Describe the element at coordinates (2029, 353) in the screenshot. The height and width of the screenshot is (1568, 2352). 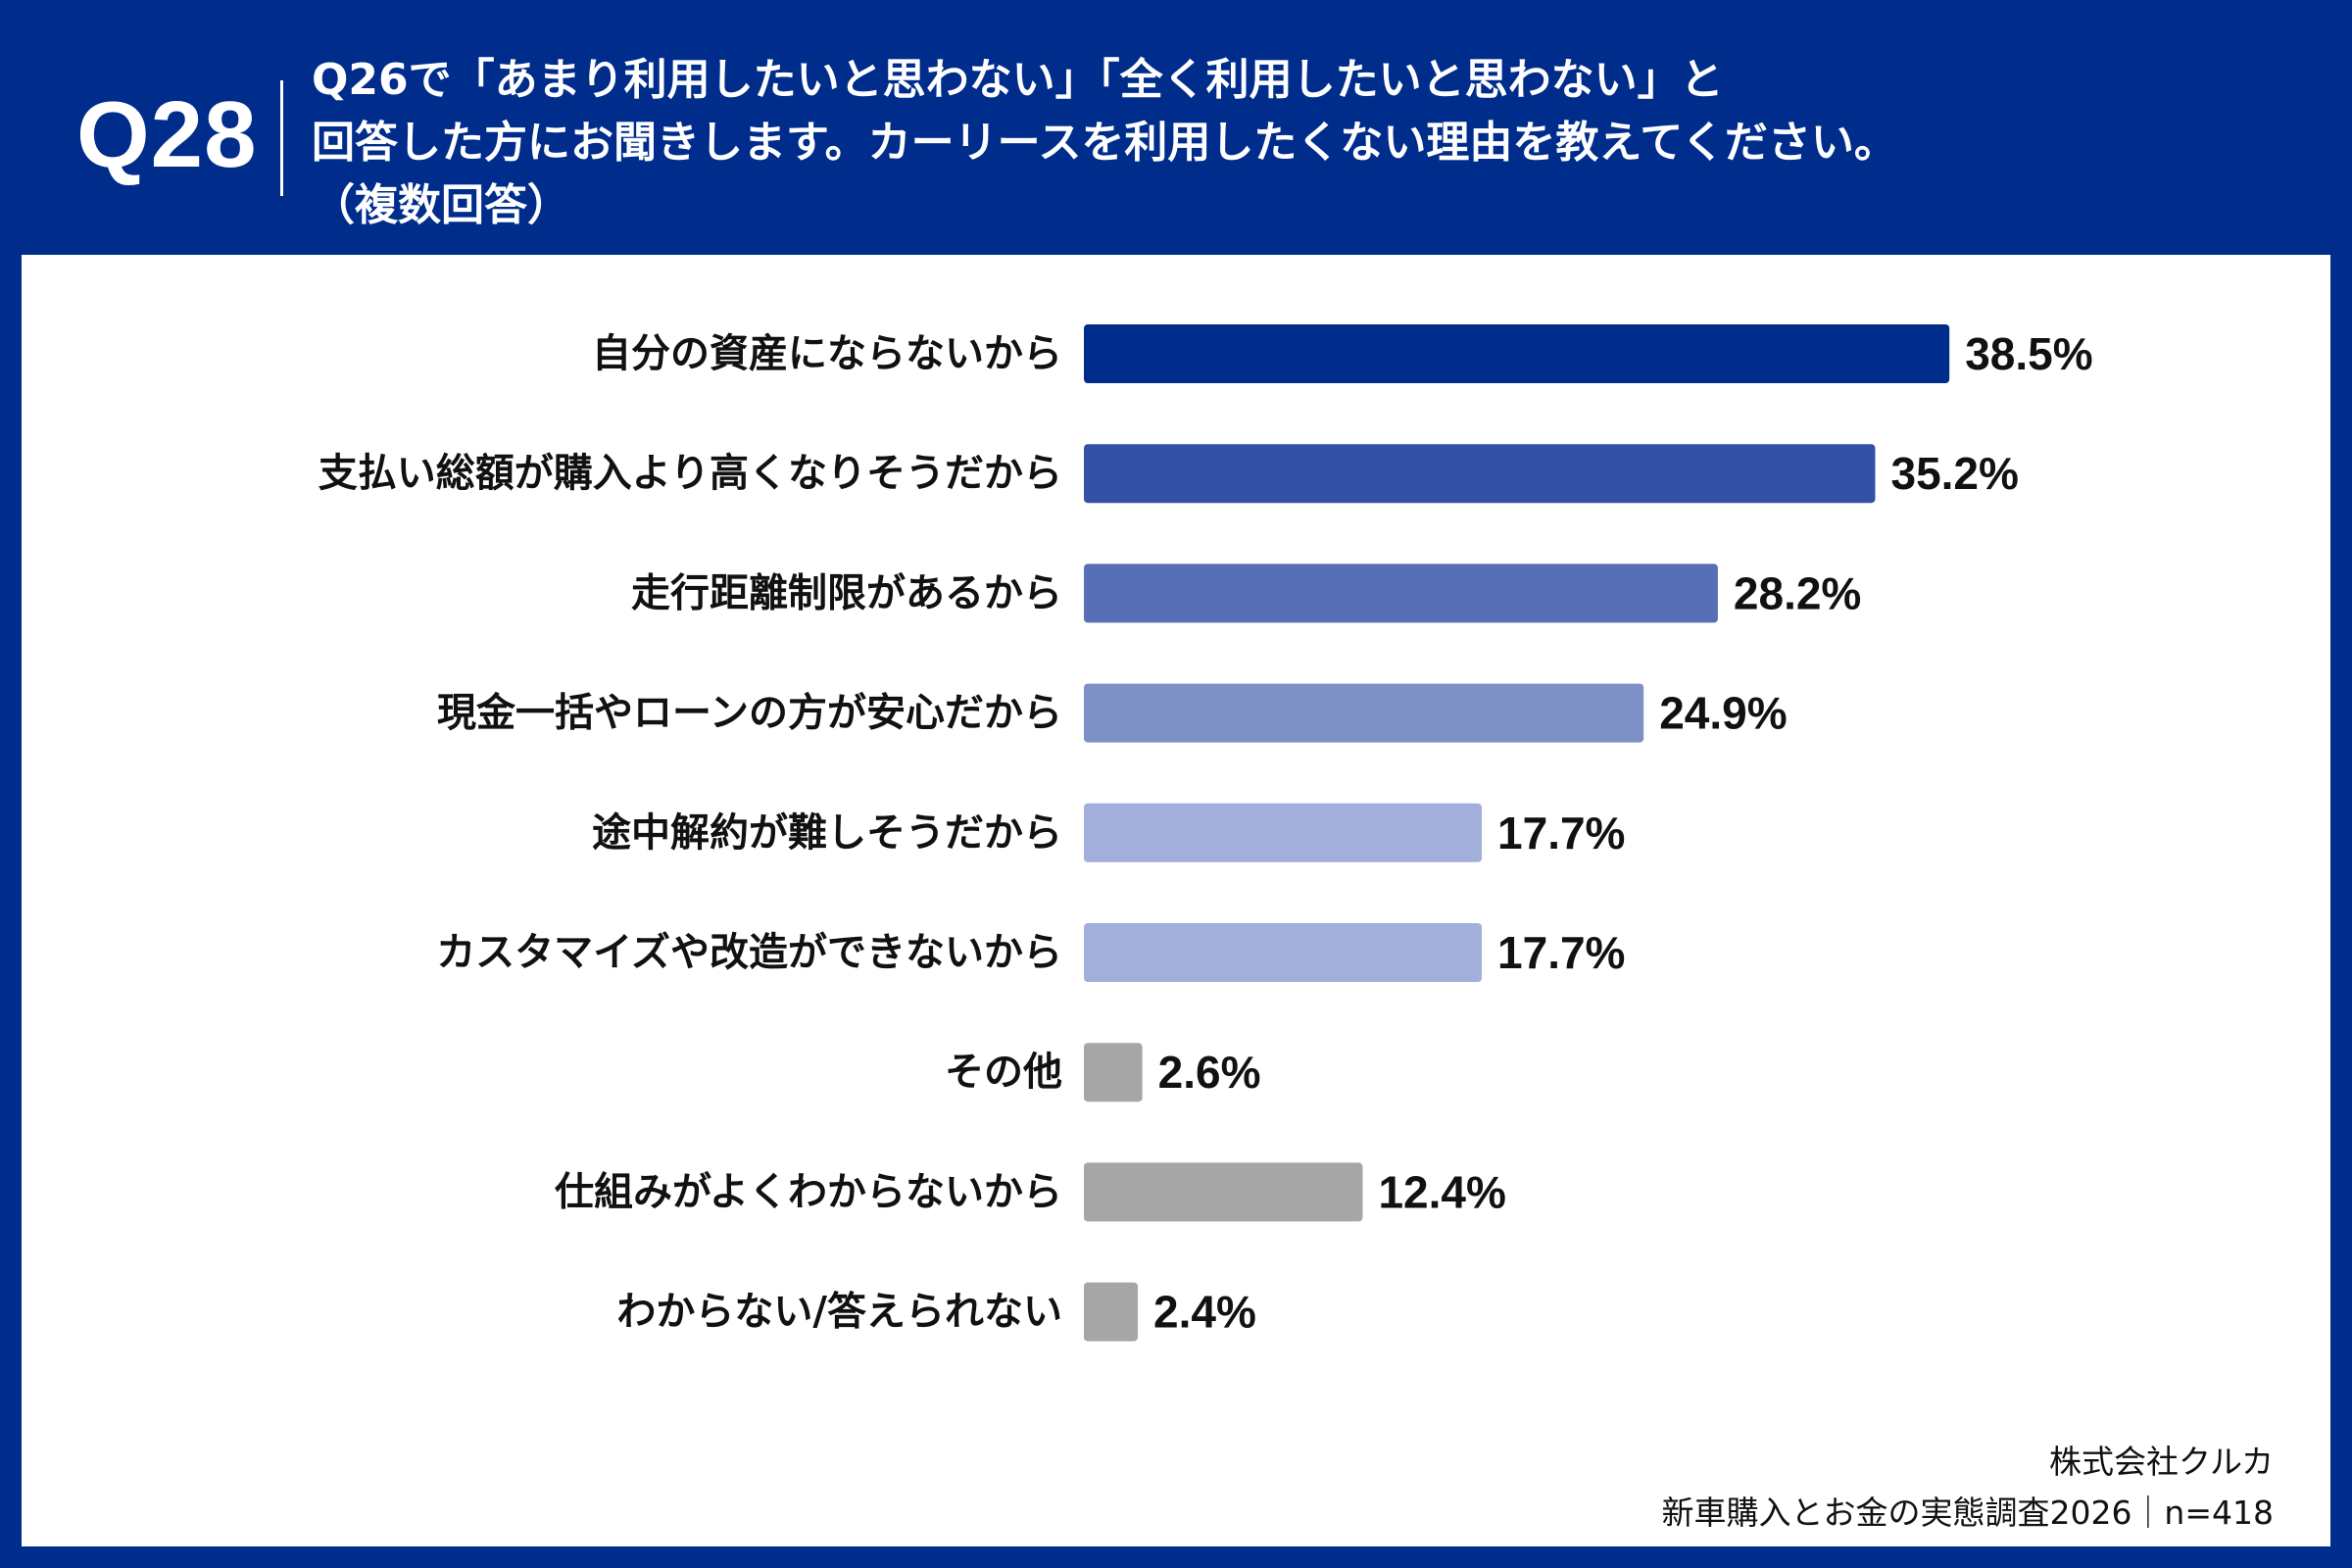
I see `value-label: 38.5%` at that location.